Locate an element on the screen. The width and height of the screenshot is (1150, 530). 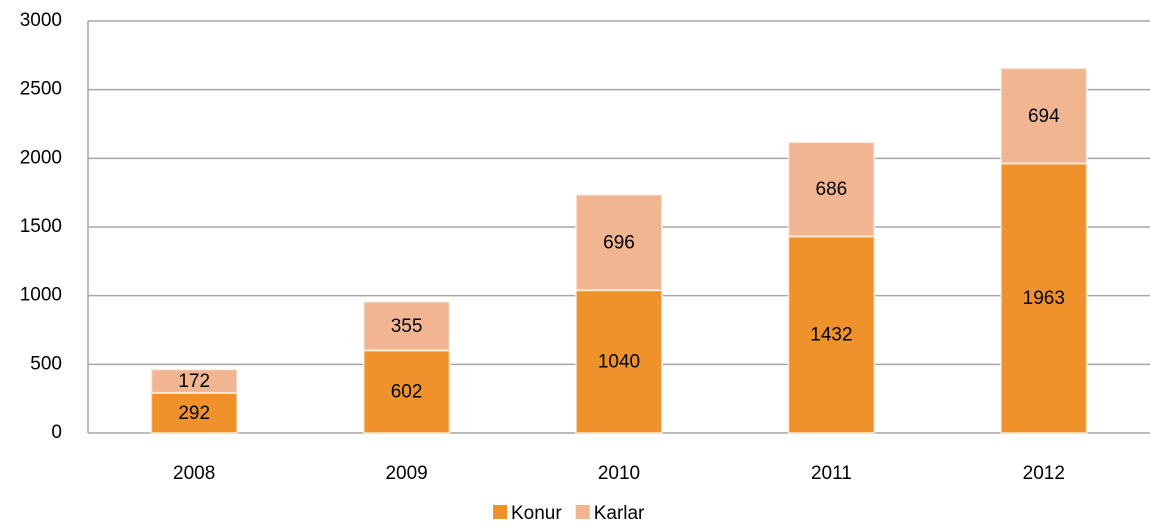
data-label: 1040 is located at coordinates (619, 362).